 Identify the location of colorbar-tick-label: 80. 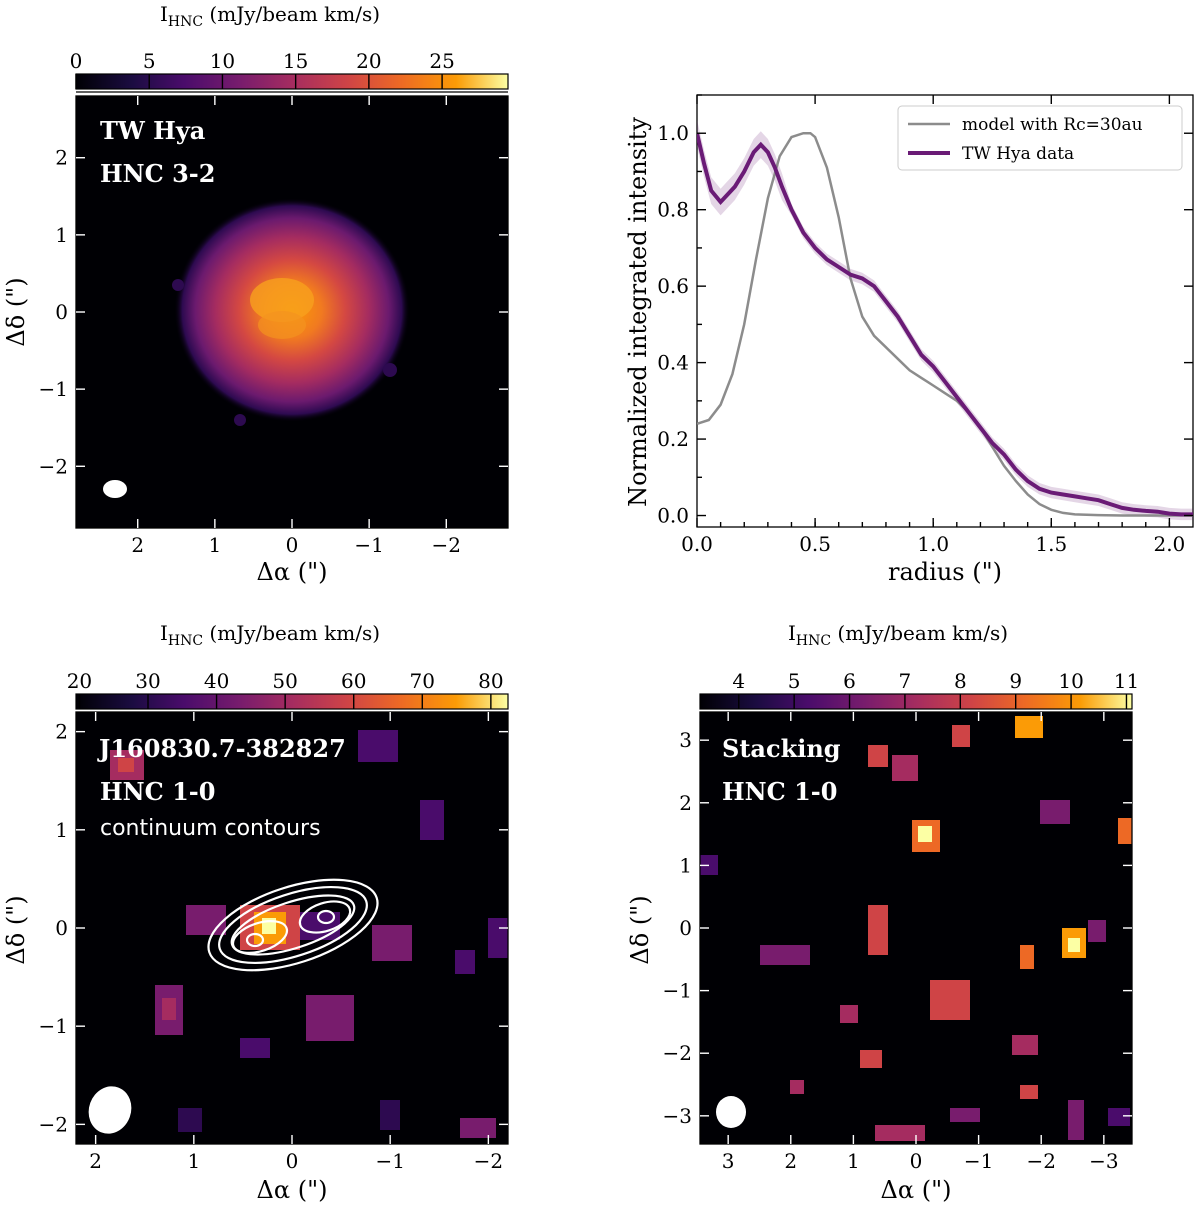
(490, 681).